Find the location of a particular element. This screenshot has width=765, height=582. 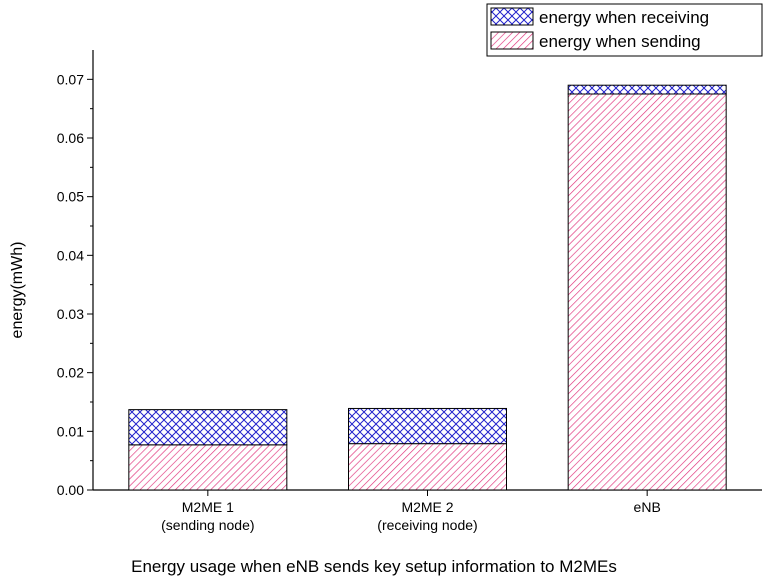

y-axis-title: energy(mWh) is located at coordinates (17, 290).